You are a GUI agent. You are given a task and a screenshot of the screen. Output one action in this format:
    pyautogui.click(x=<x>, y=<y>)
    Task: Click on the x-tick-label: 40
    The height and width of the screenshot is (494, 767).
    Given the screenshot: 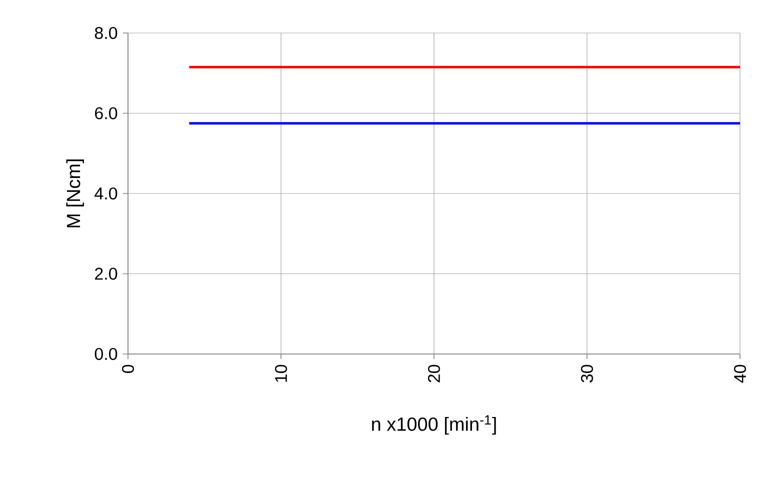 What is the action you would take?
    pyautogui.click(x=740, y=373)
    